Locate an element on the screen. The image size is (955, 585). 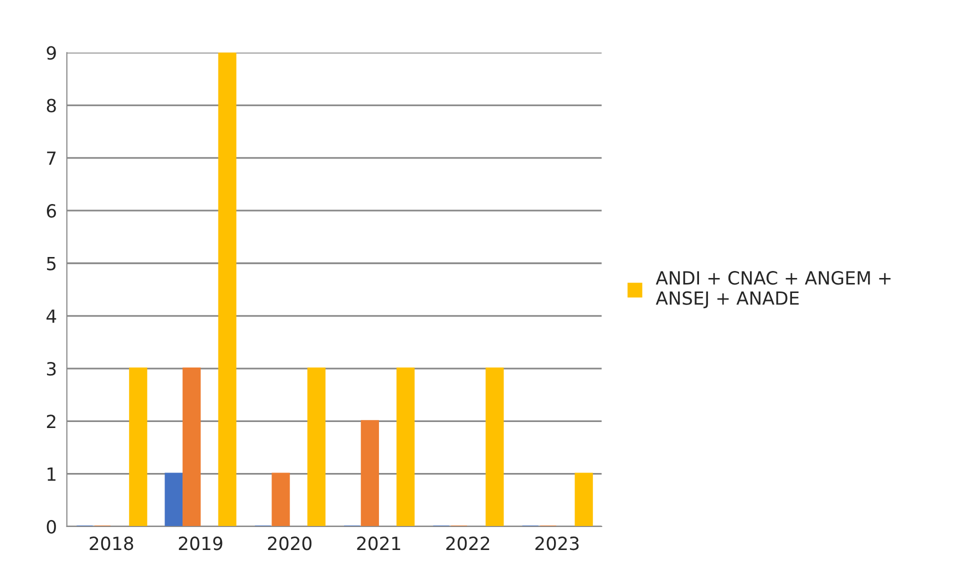
x-tick-label: 2018 is located at coordinates (112, 543).